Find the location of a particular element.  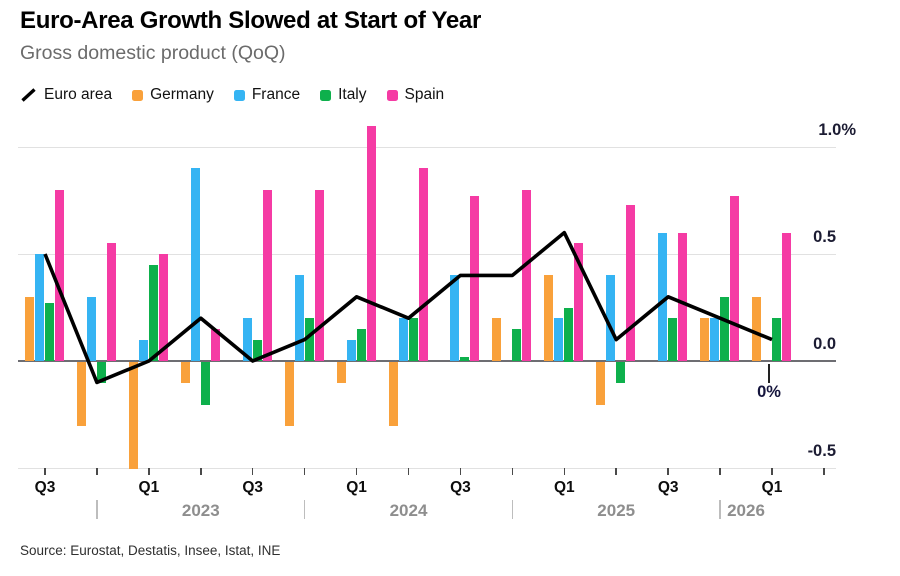

legend-label: Euro area is located at coordinates (78, 94).